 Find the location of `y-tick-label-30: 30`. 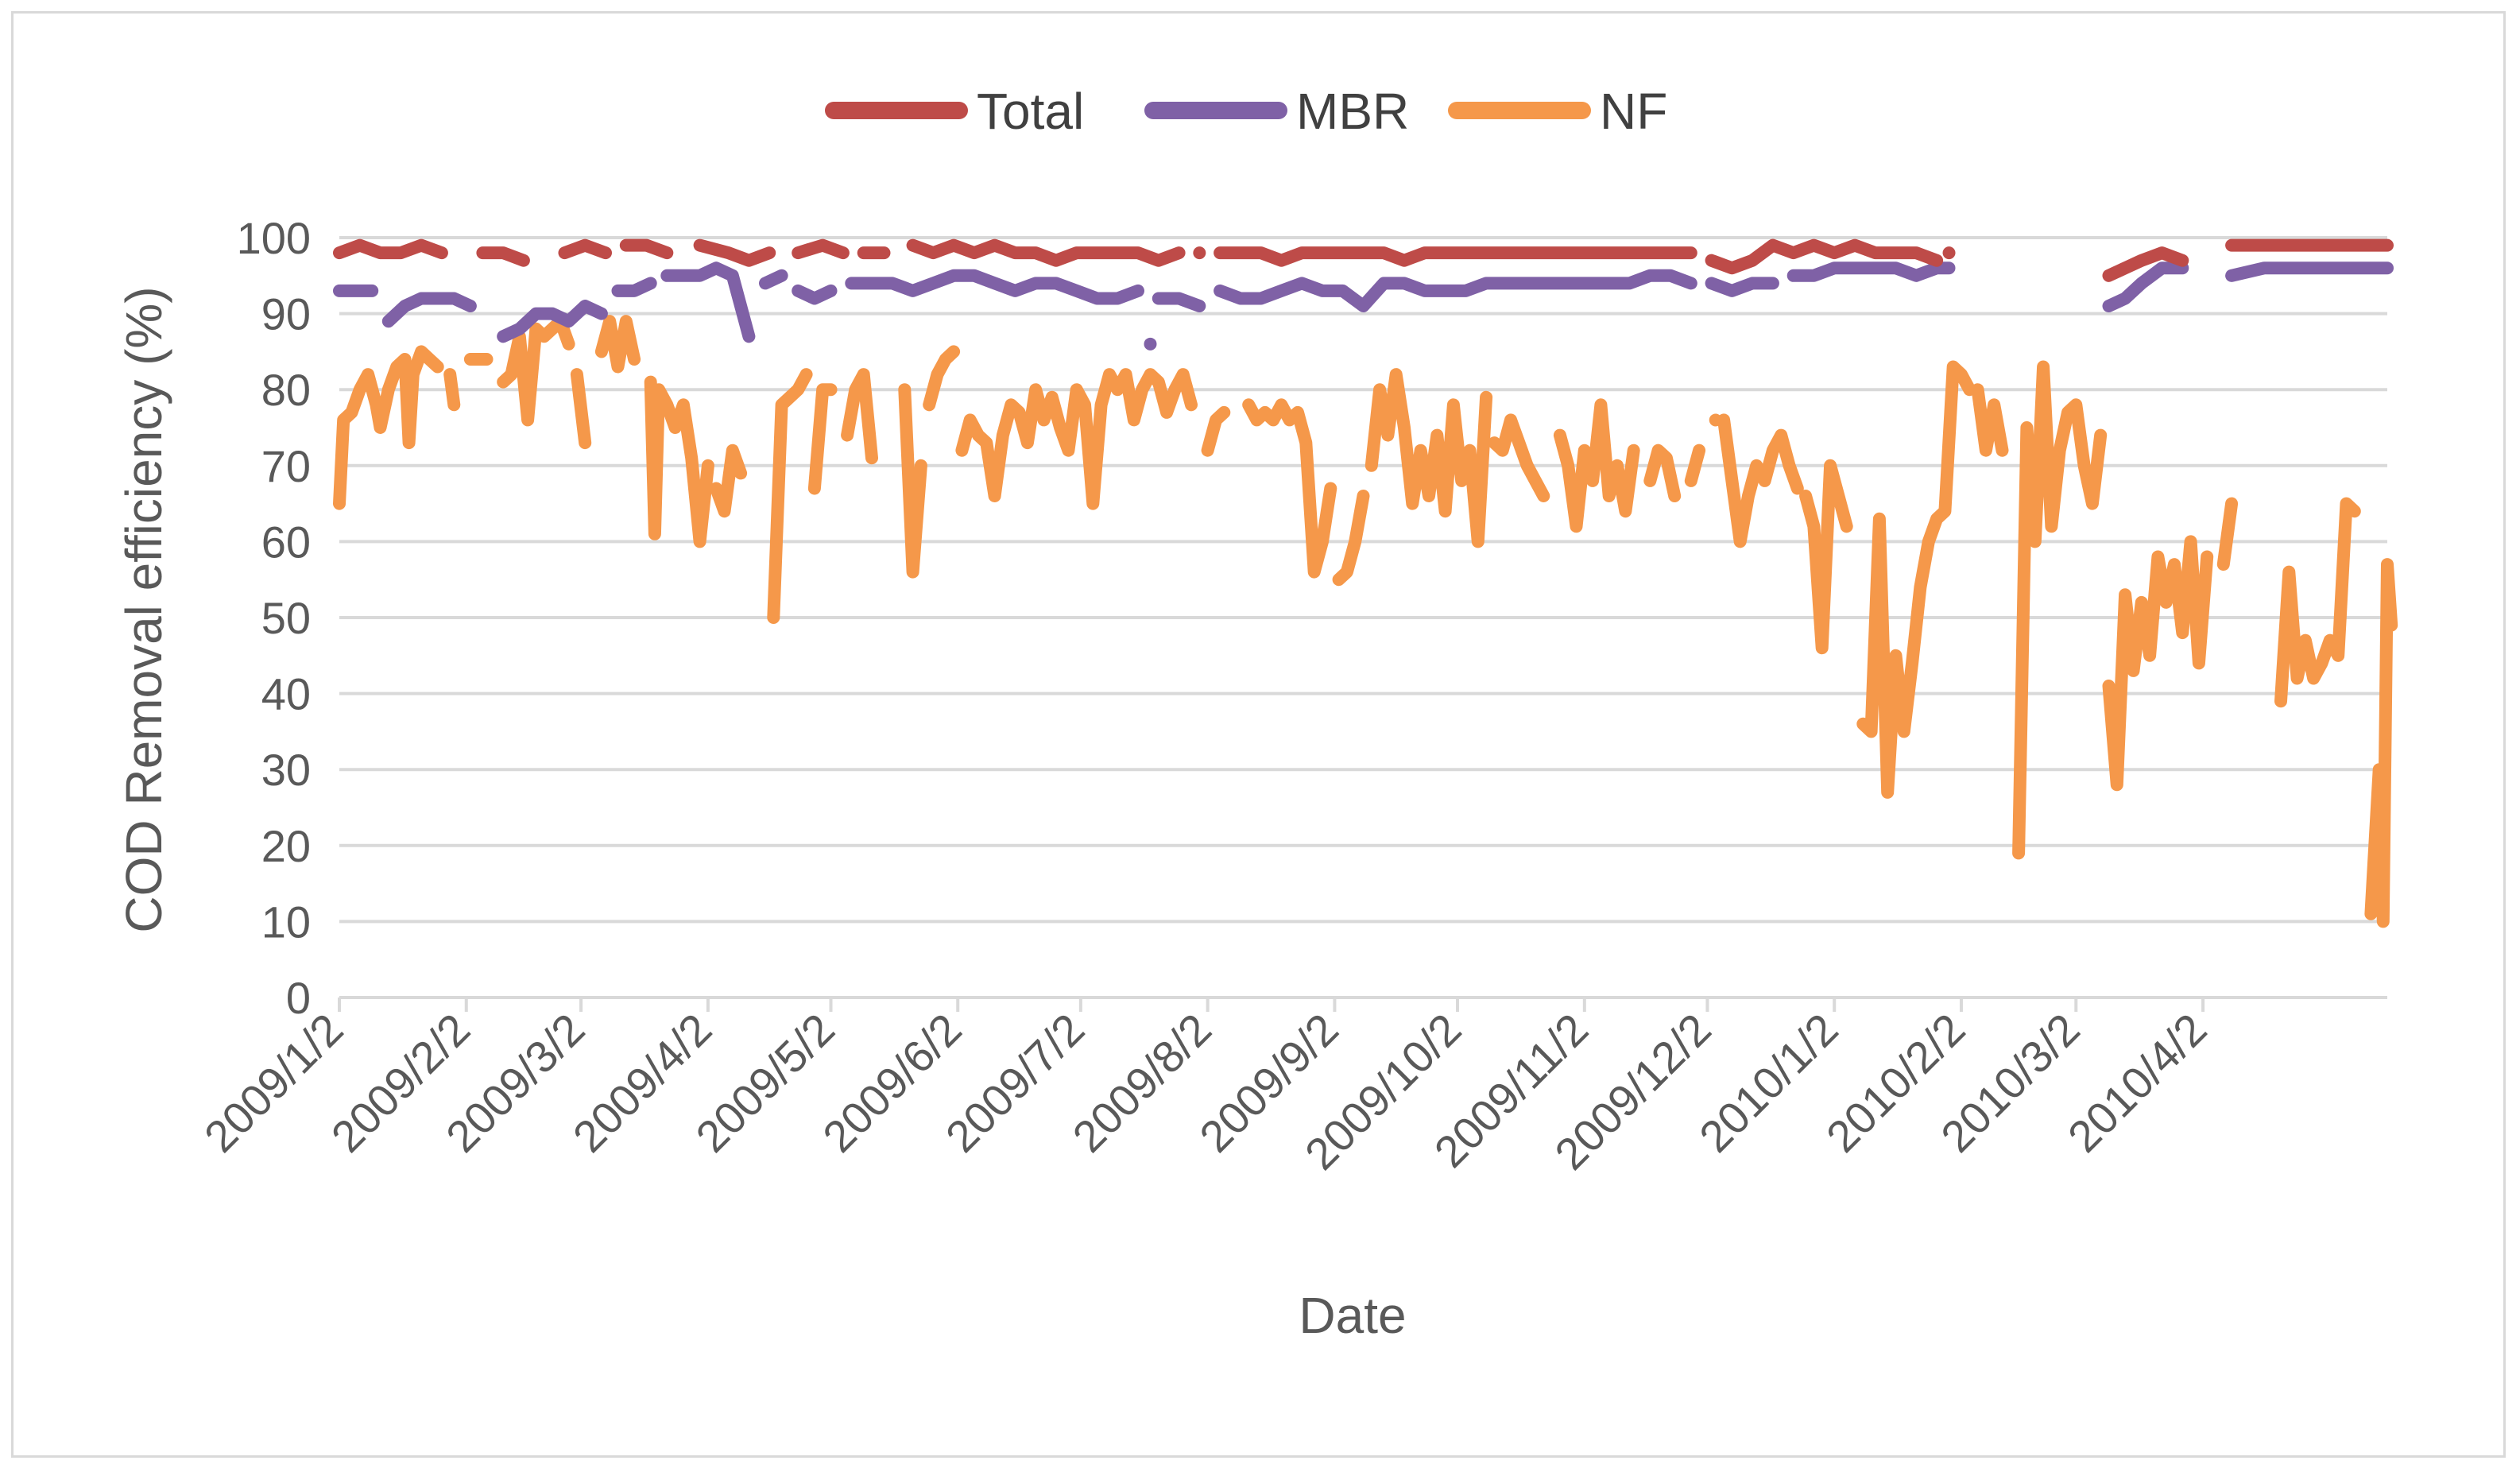

y-tick-label-30: 30 is located at coordinates (286, 770).